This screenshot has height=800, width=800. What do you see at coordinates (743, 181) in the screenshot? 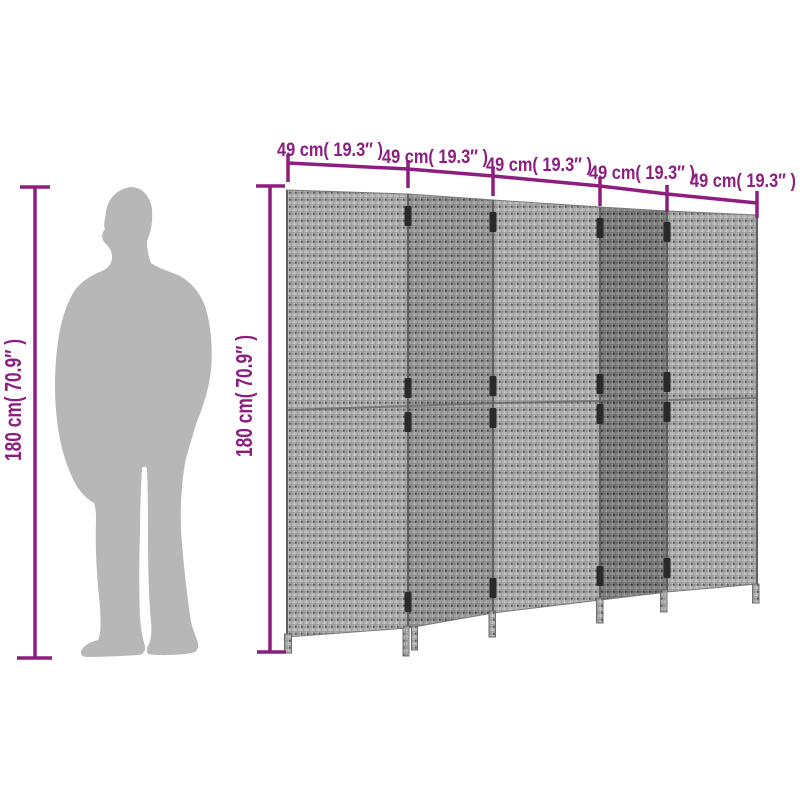
I see `panel-width-label-5: 49 cm( 19.3″ )` at bounding box center [743, 181].